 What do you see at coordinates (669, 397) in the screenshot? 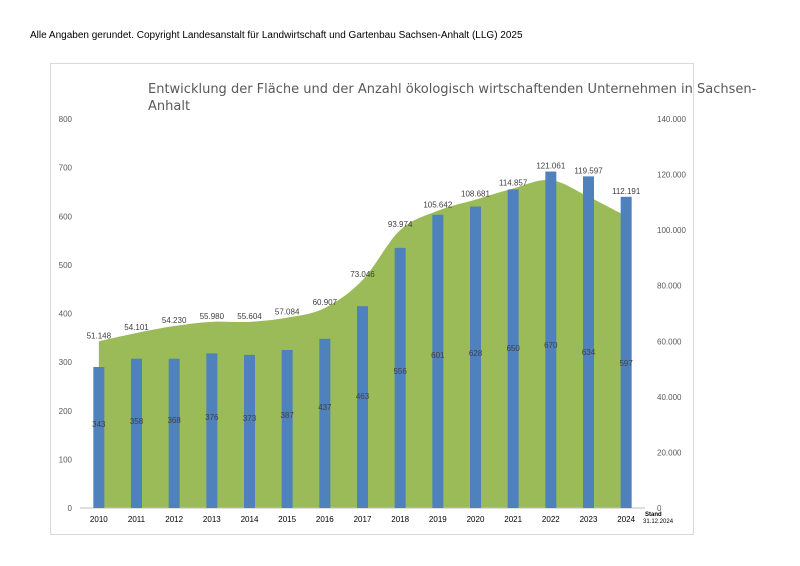
I see `y-right-tick-label: 40.000` at bounding box center [669, 397].